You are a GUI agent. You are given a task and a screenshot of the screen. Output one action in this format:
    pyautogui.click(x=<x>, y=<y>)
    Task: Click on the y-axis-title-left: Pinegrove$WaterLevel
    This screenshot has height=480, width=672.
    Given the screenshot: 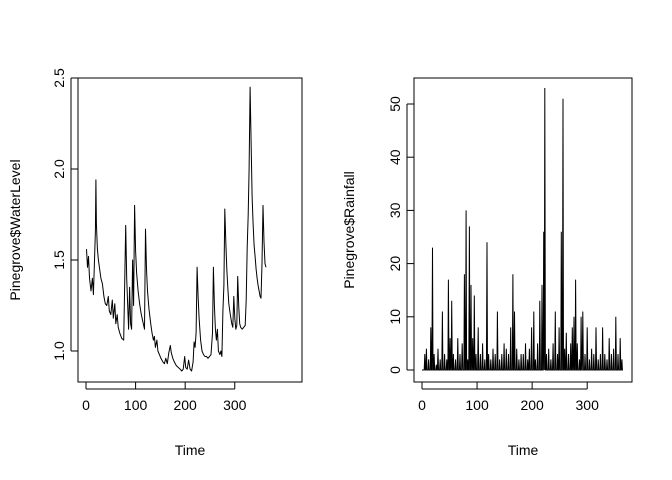 What is the action you would take?
    pyautogui.click(x=15, y=229)
    